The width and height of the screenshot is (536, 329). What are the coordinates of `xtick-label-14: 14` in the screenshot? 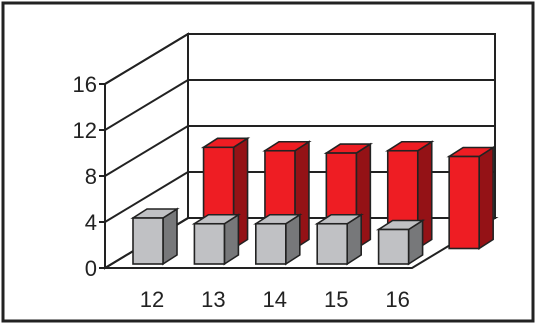 It's located at (275, 299).